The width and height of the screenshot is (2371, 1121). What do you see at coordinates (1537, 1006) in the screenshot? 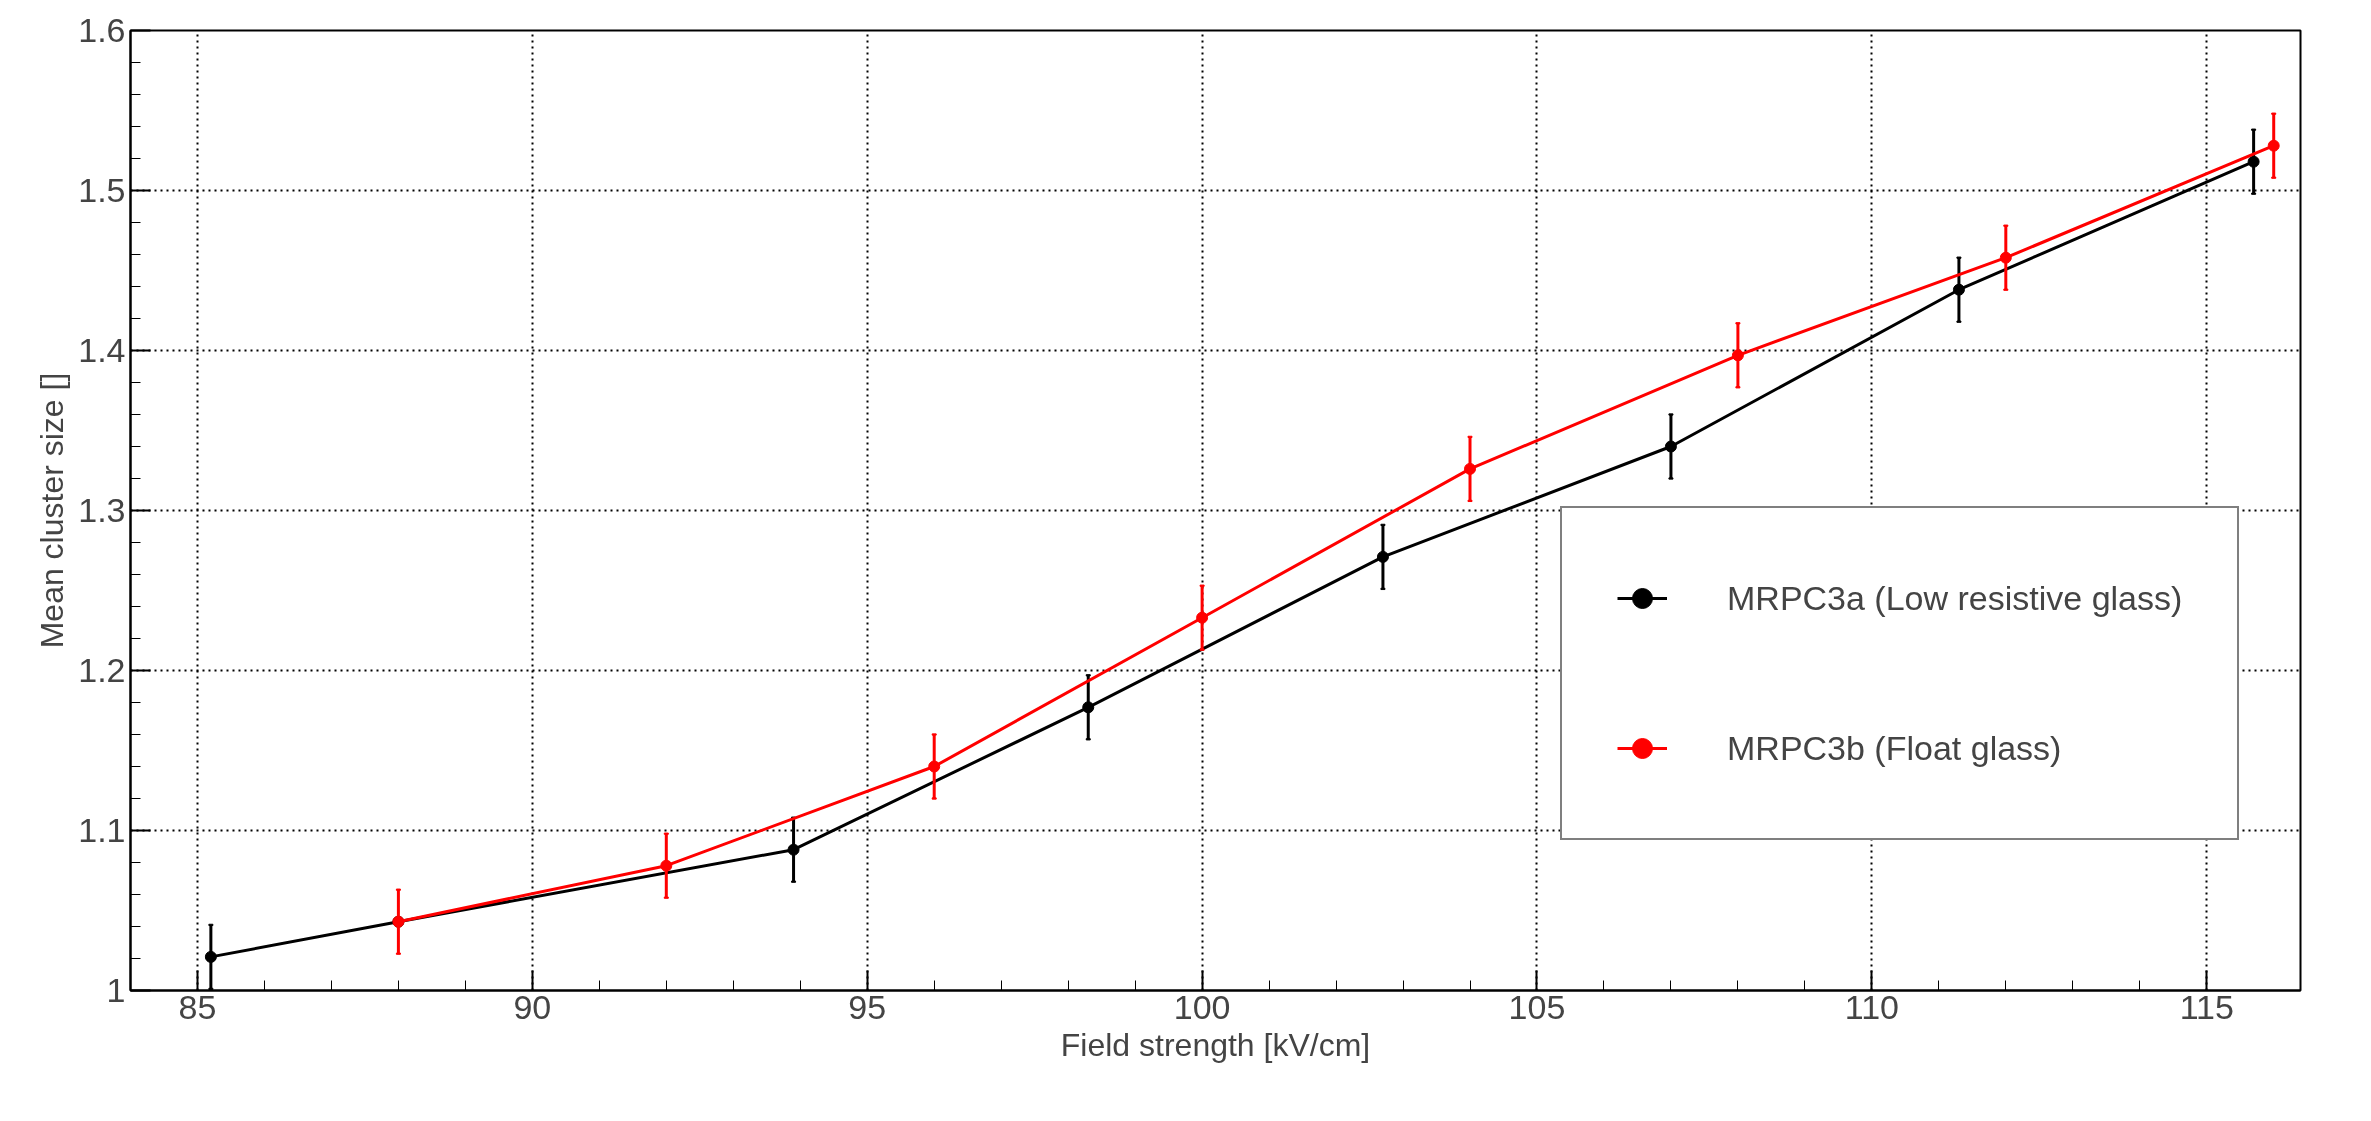
I see `x-tick-label: 105` at bounding box center [1537, 1006].